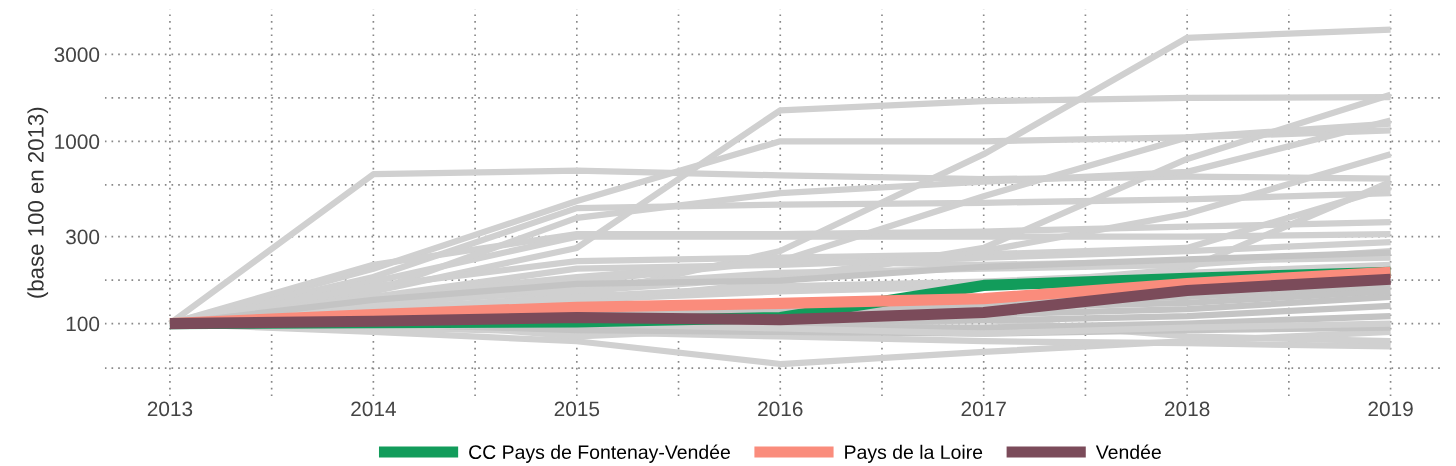 The height and width of the screenshot is (466, 1456). Describe the element at coordinates (83, 324) in the screenshot. I see `y-tick-label: 100` at that location.